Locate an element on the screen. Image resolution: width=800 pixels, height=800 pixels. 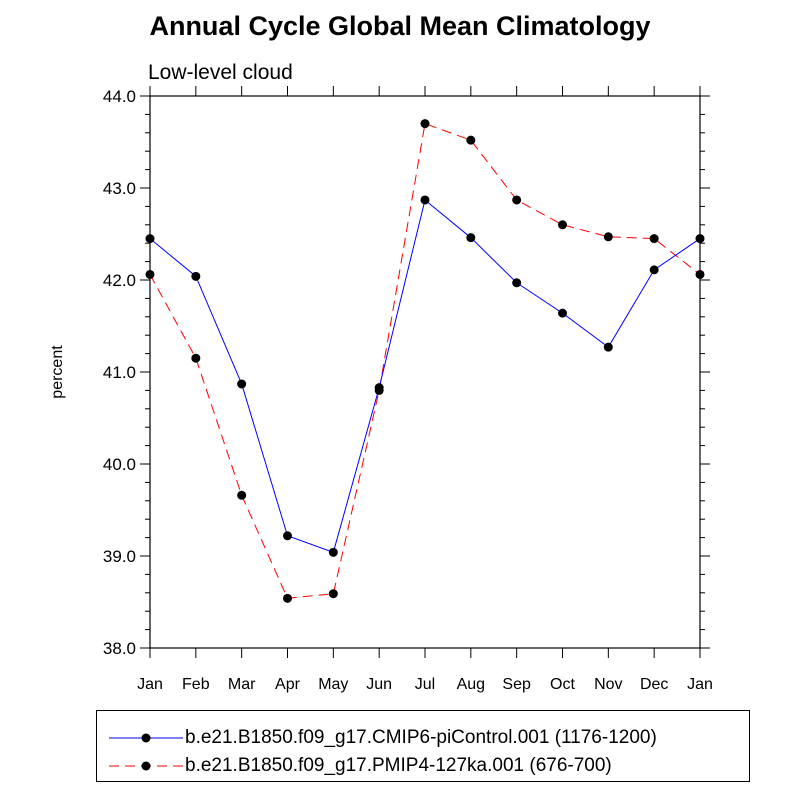
x-tick-label: Sep is located at coordinates (516, 684).